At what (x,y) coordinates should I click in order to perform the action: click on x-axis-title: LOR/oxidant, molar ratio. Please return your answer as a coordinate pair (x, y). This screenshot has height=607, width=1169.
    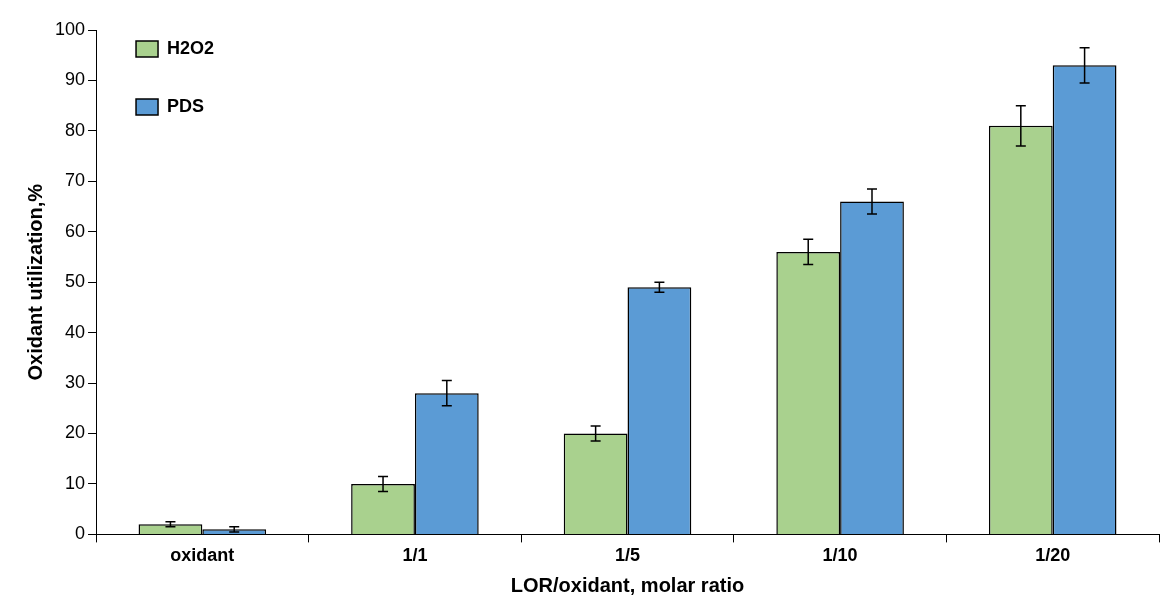
    Looking at the image, I should click on (627, 584).